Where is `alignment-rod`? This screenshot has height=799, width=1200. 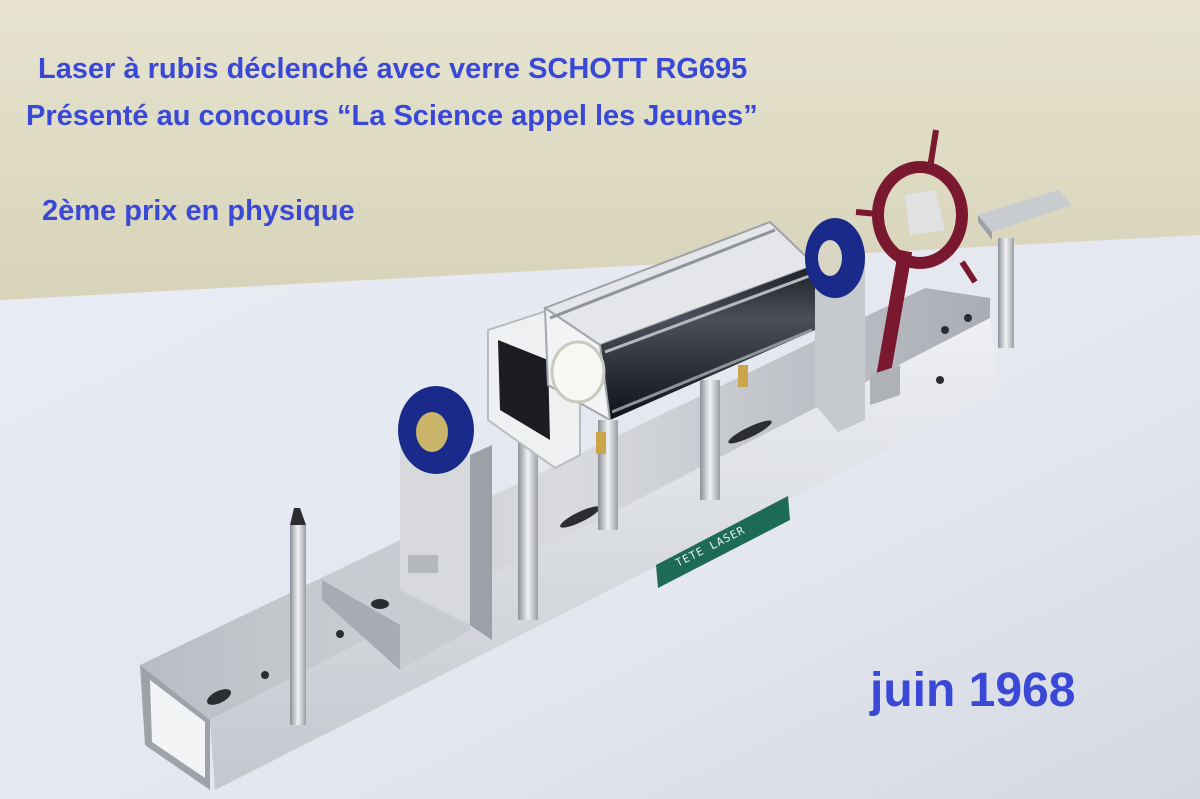
alignment-rod is located at coordinates (298, 616).